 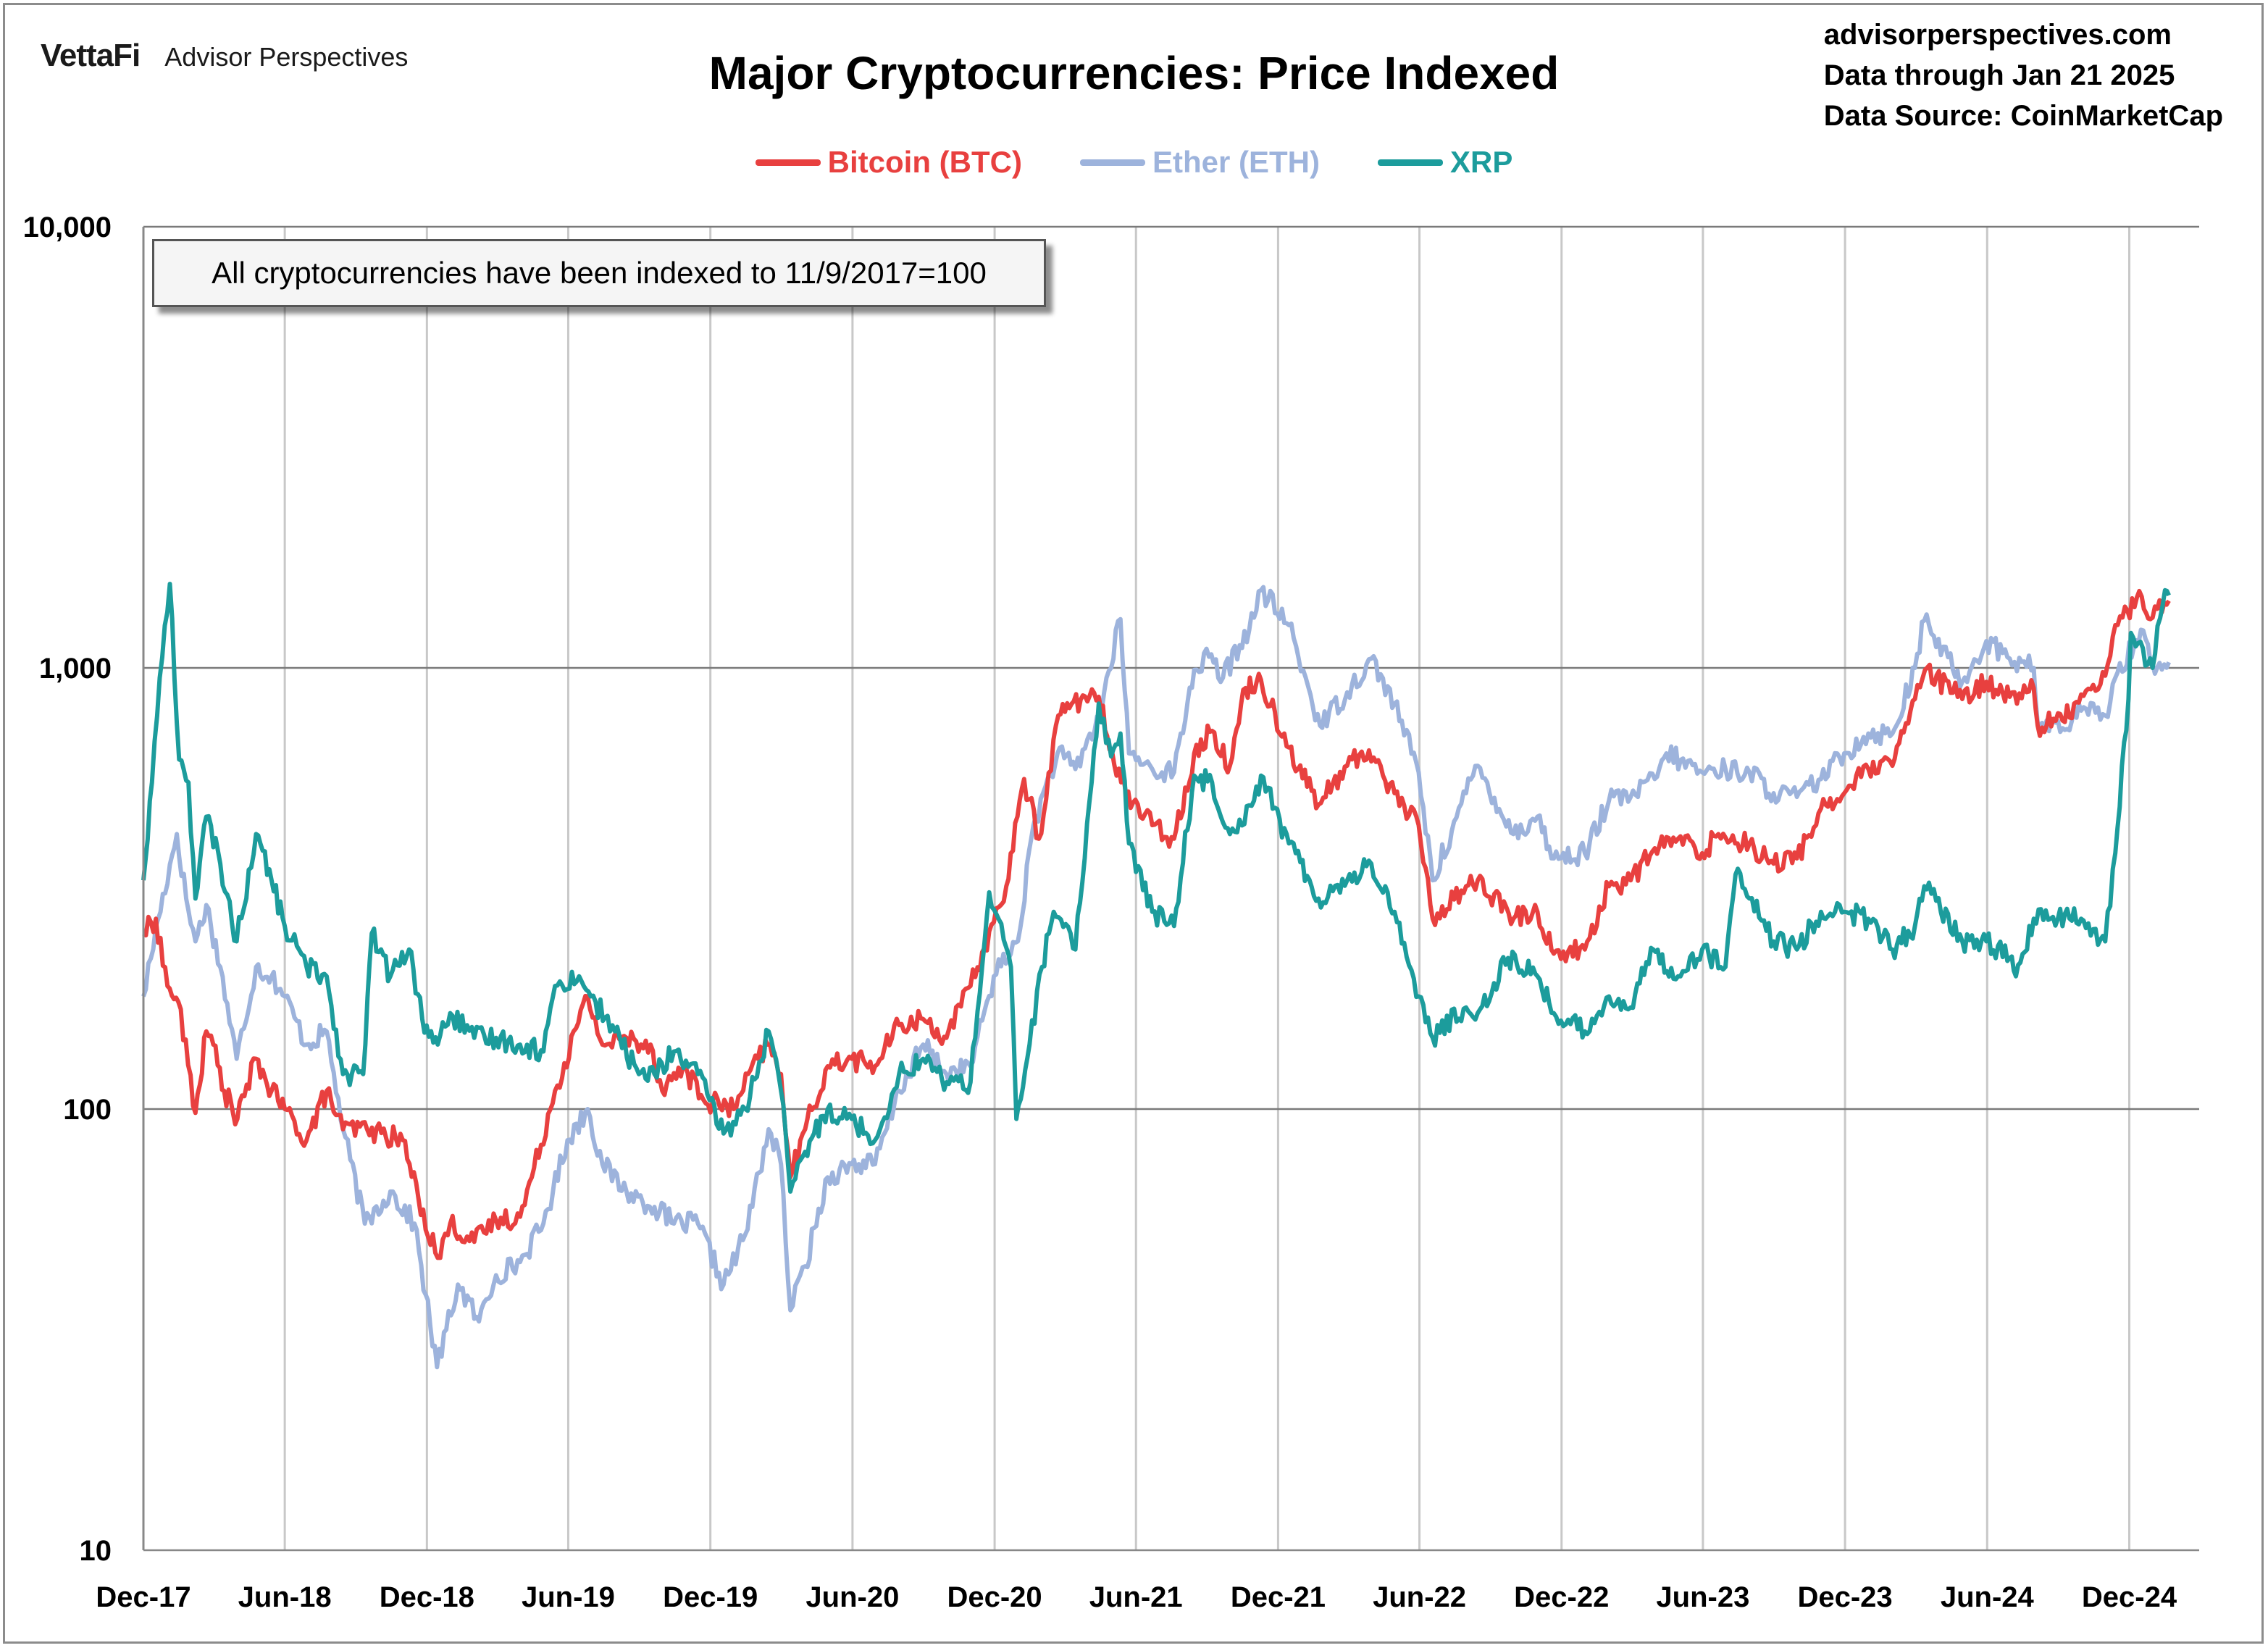 I want to click on source-site: advisorperspectives.com, so click(x=1998, y=35).